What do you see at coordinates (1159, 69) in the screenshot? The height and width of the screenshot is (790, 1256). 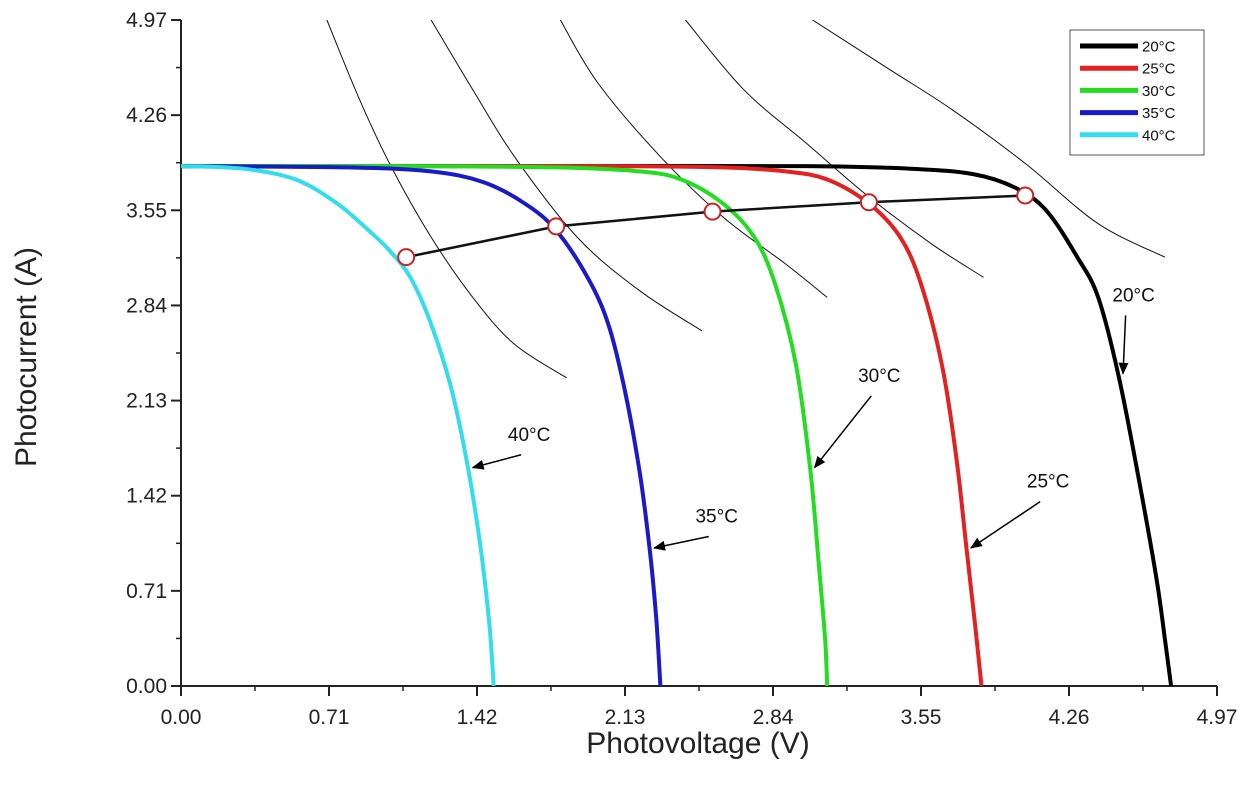 I see `legend-label: 25°C` at bounding box center [1159, 69].